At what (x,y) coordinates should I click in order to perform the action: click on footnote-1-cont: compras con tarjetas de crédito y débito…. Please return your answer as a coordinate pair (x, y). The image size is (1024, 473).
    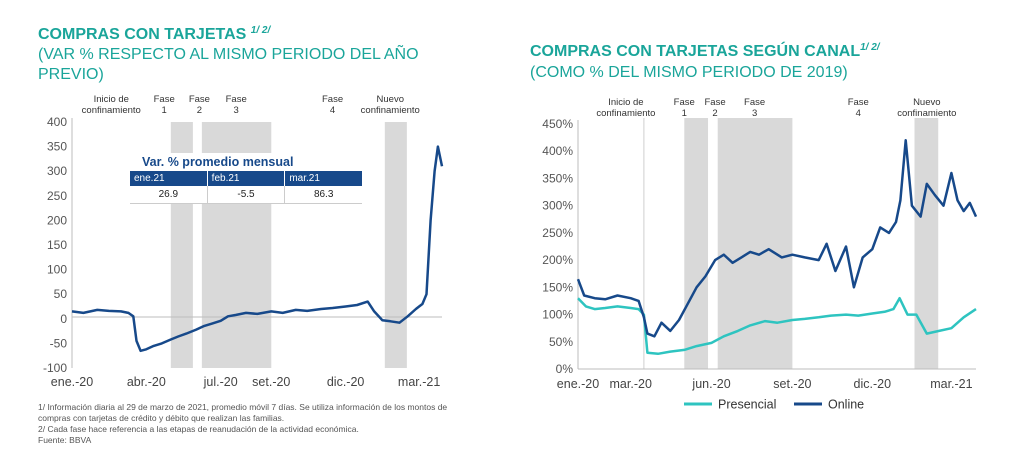
    Looking at the image, I should click on (161, 418).